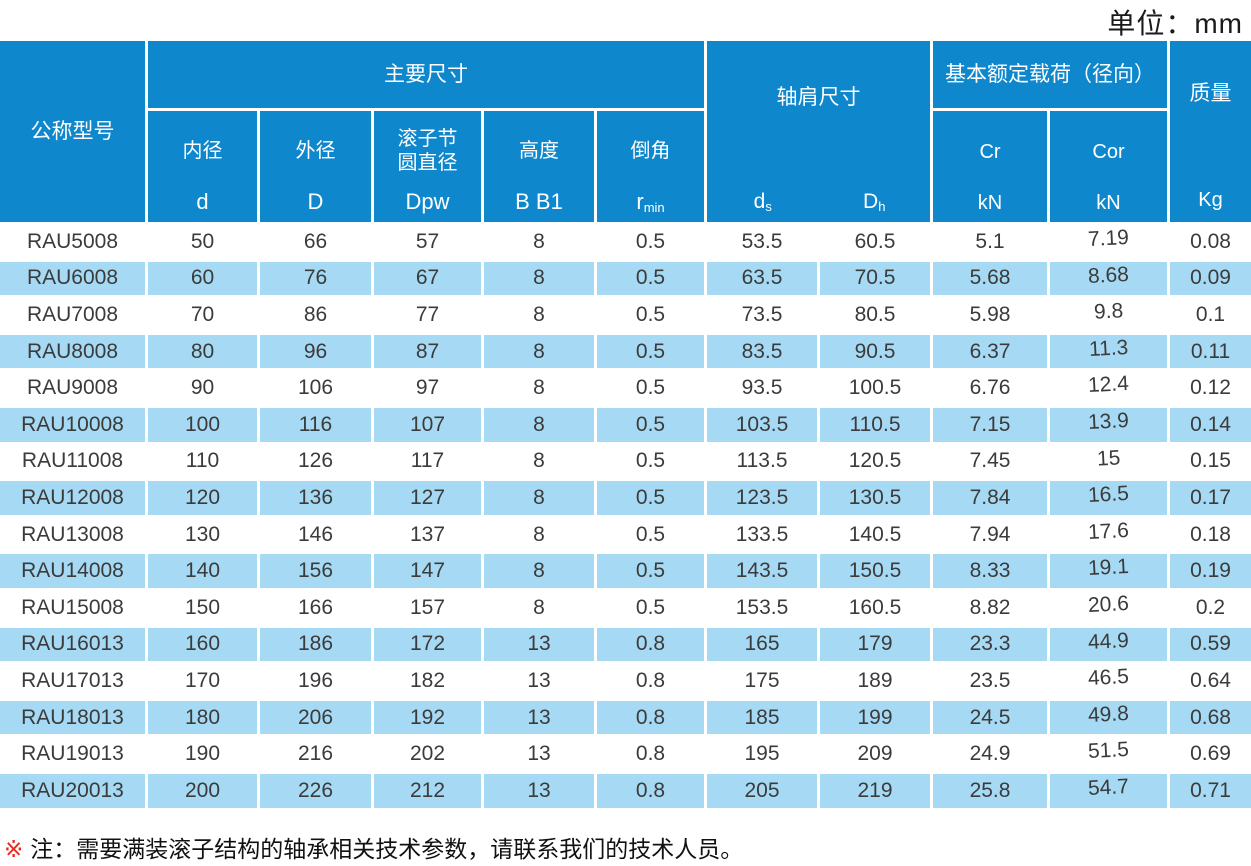  What do you see at coordinates (762, 388) in the screenshot?
I see `cell-shoulder-ds: 93.5` at bounding box center [762, 388].